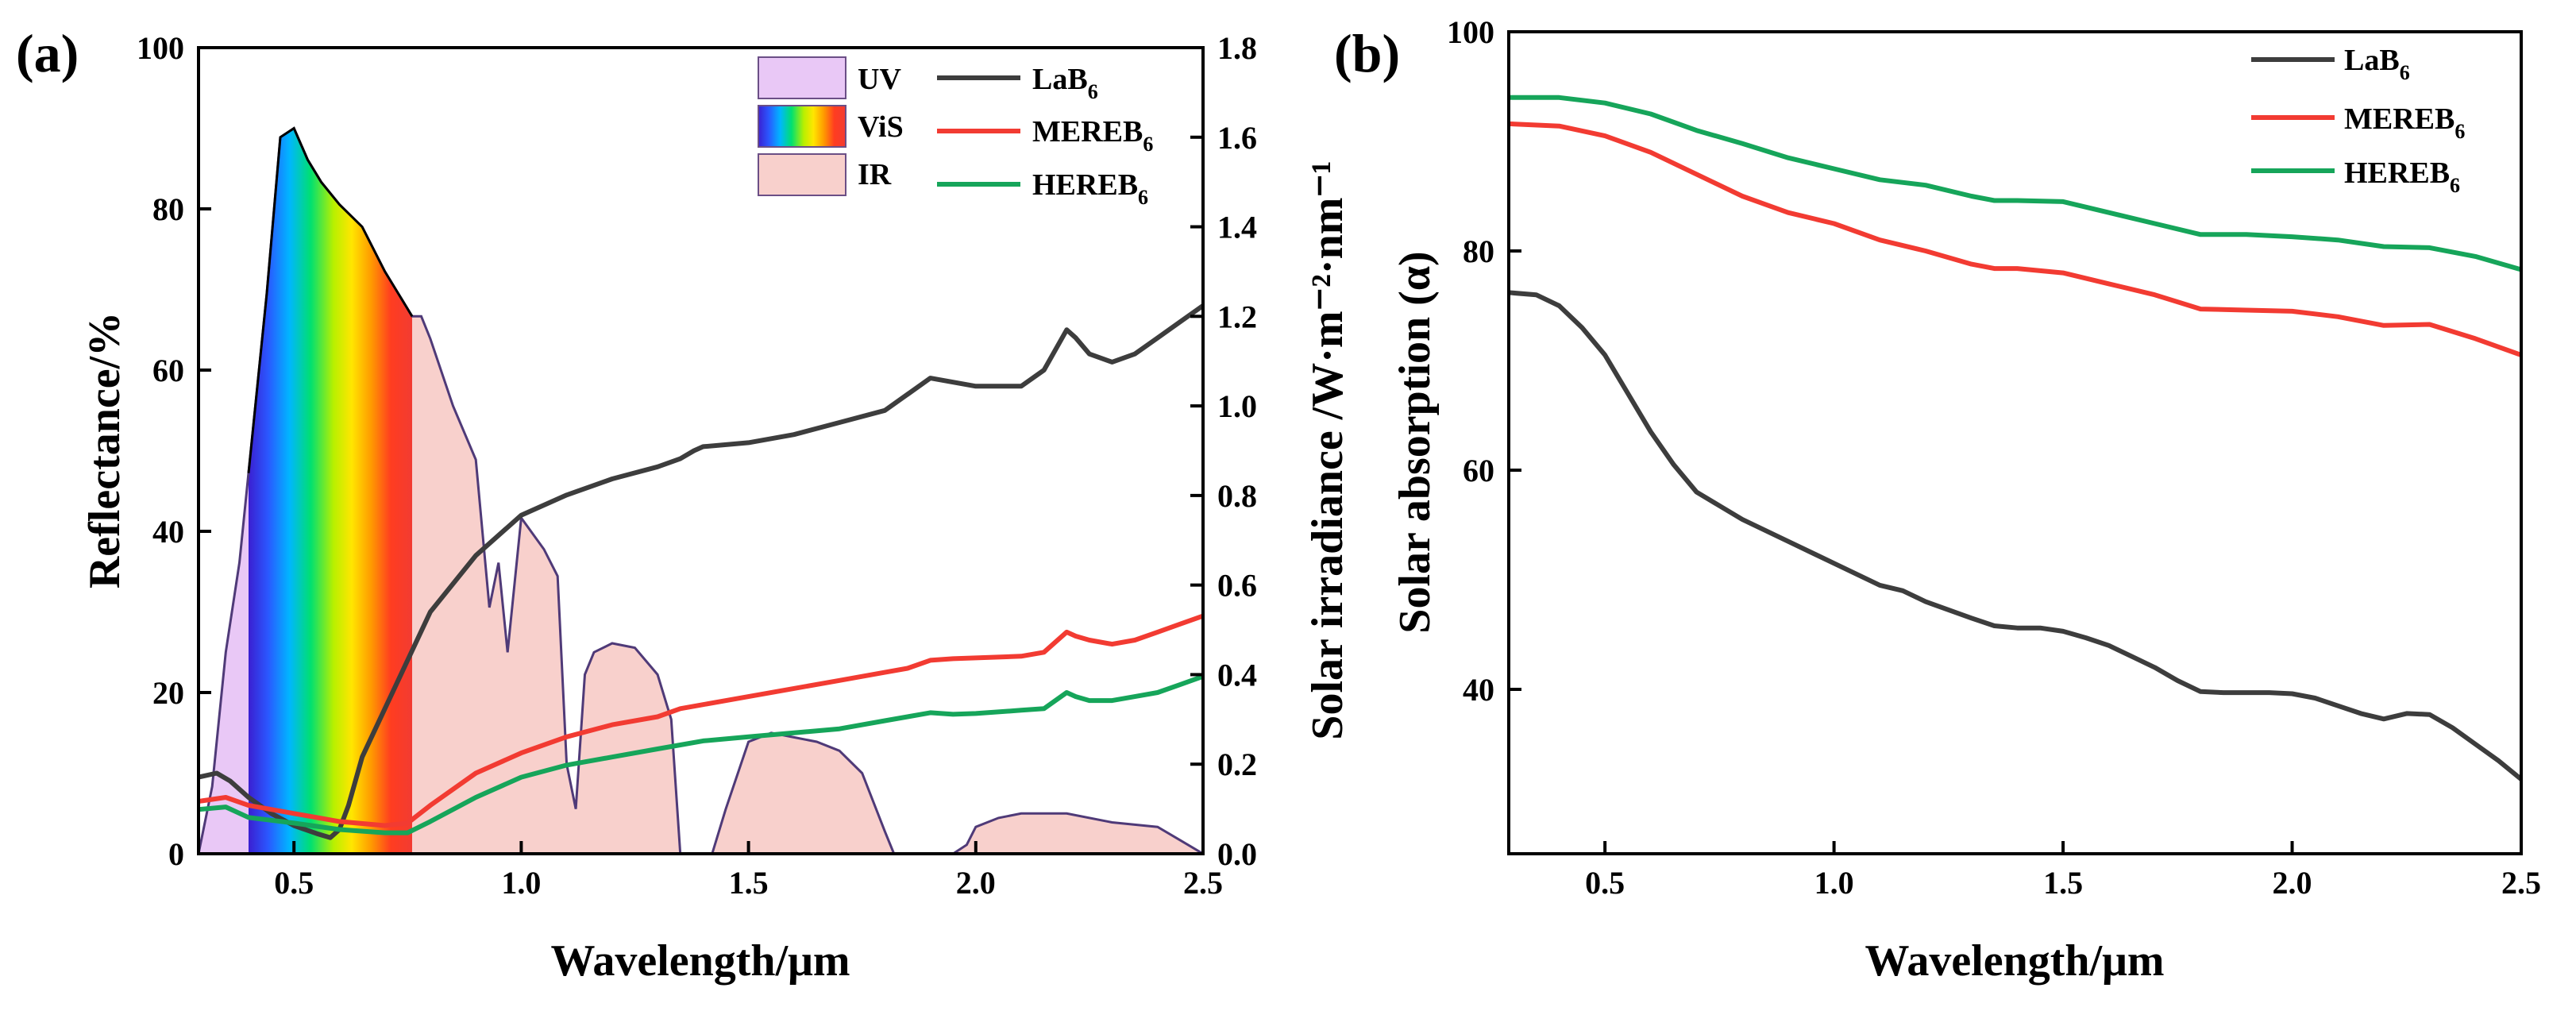  I want to click on panel-a-x-title: Wavelength/μm, so click(700, 961).